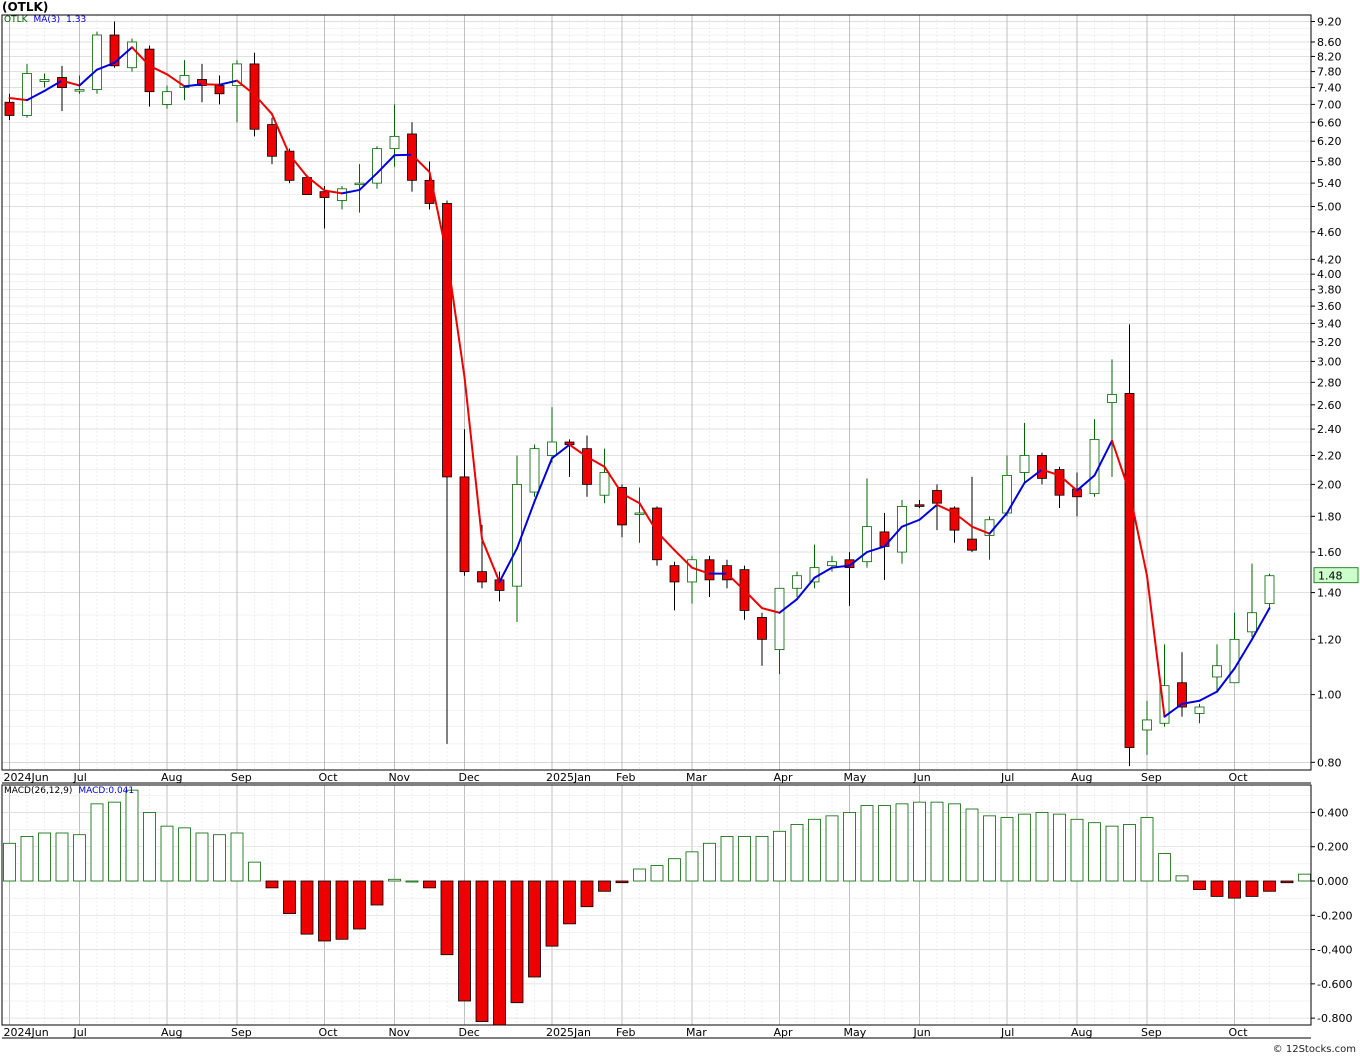 The height and width of the screenshot is (1056, 1360). What do you see at coordinates (568, 1032) in the screenshot?
I see `macd-x-label: 2025Jan` at bounding box center [568, 1032].